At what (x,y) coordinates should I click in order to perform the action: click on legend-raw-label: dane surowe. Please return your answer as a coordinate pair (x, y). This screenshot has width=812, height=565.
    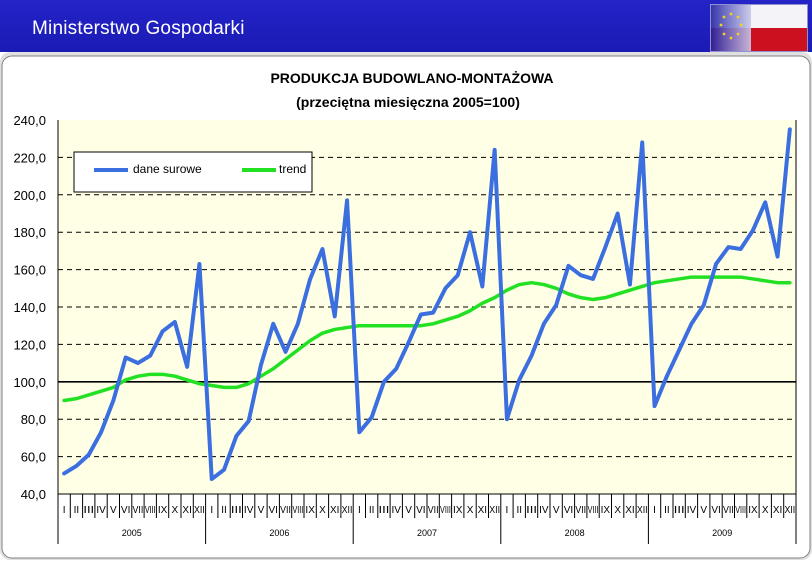
    Looking at the image, I should click on (167, 169).